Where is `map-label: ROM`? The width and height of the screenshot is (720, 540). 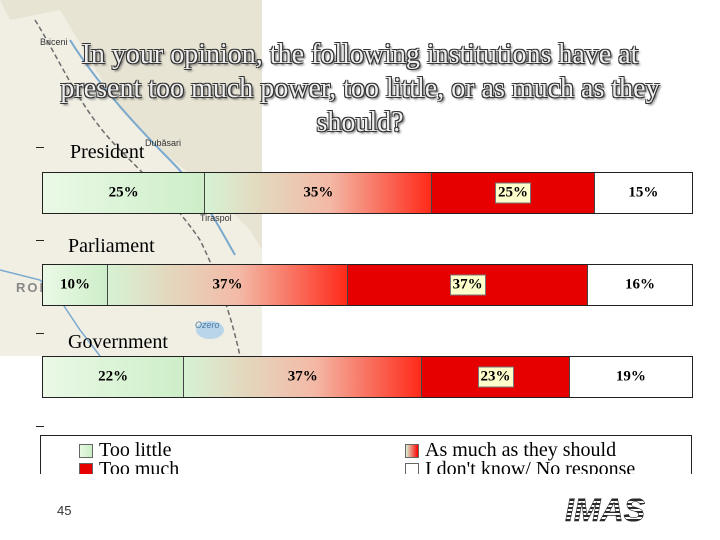
map-label: ROM is located at coordinates (34, 287).